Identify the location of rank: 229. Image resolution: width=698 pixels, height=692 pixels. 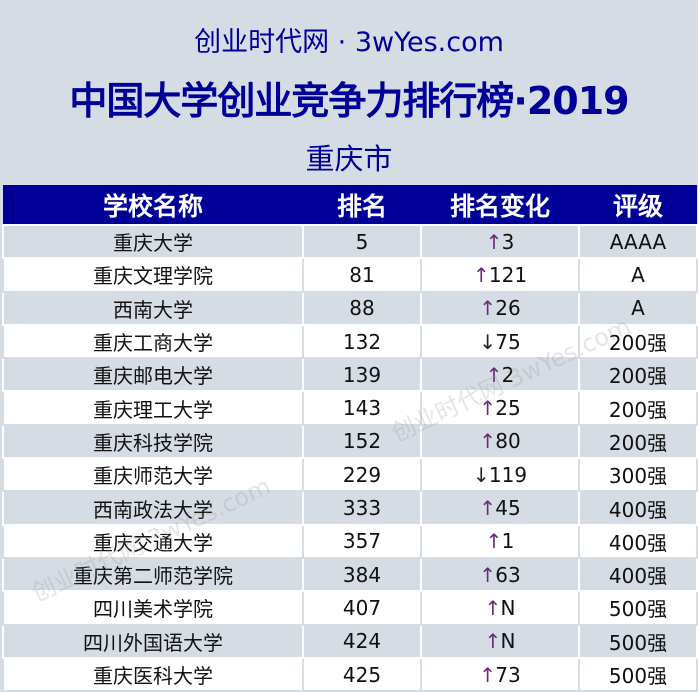
(362, 475).